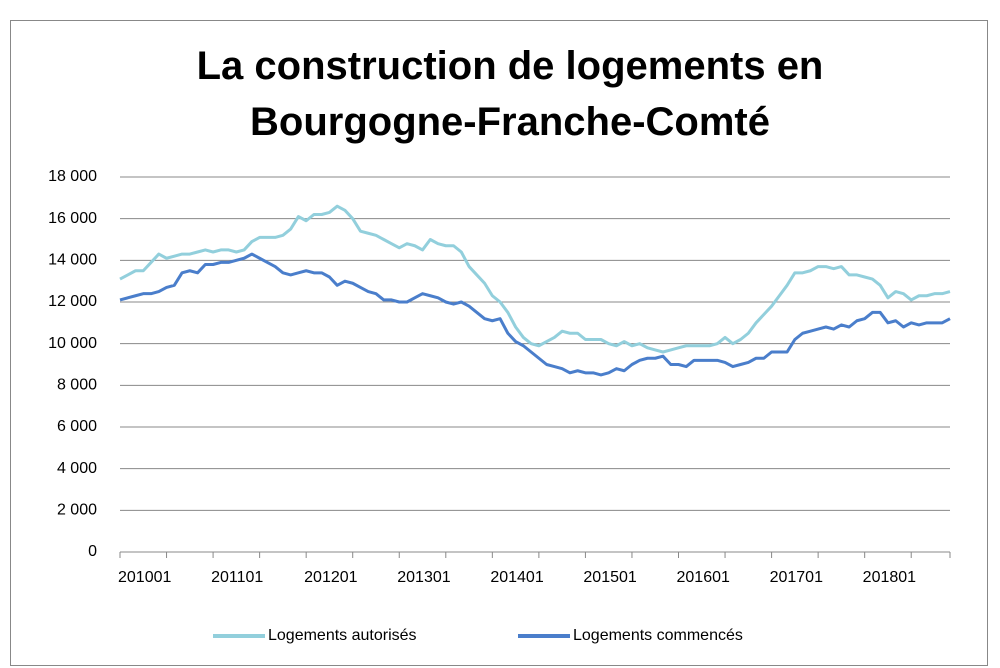  I want to click on x-tick-label: 201101, so click(237, 577).